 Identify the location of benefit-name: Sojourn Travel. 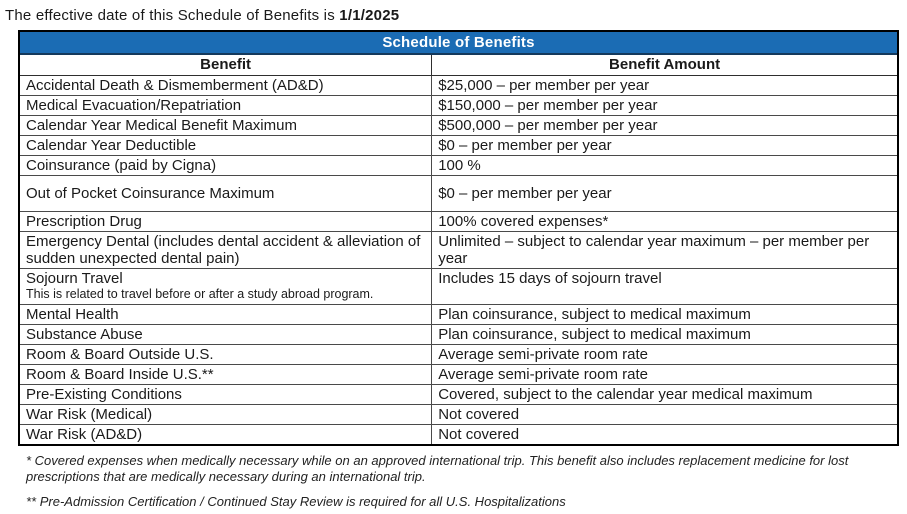
(74, 278).